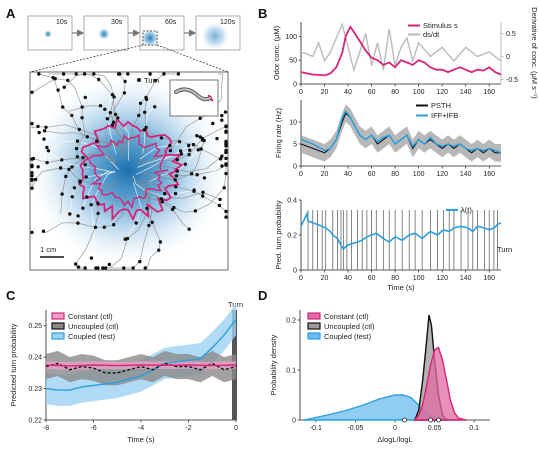 The height and width of the screenshot is (450, 538). I want to click on y-tick-label: 100, so click(291, 37).